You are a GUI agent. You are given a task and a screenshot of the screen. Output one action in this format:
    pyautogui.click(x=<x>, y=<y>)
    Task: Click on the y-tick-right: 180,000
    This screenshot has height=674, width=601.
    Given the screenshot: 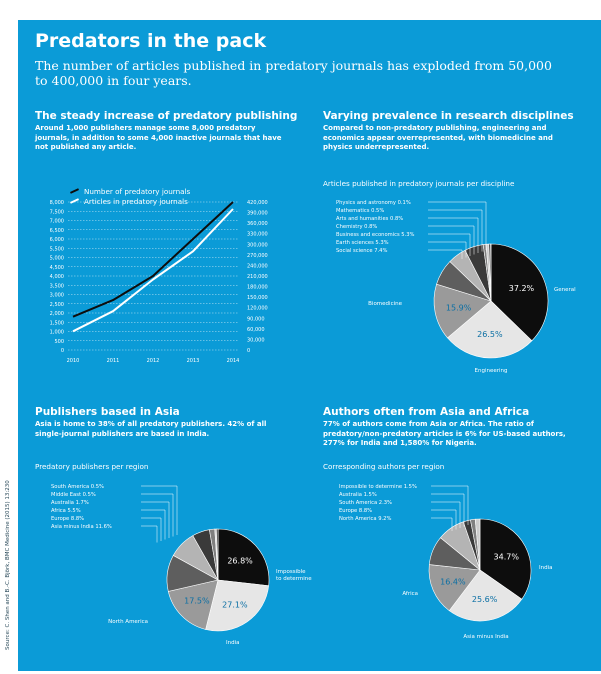 What is the action you would take?
    pyautogui.click(x=257, y=288)
    